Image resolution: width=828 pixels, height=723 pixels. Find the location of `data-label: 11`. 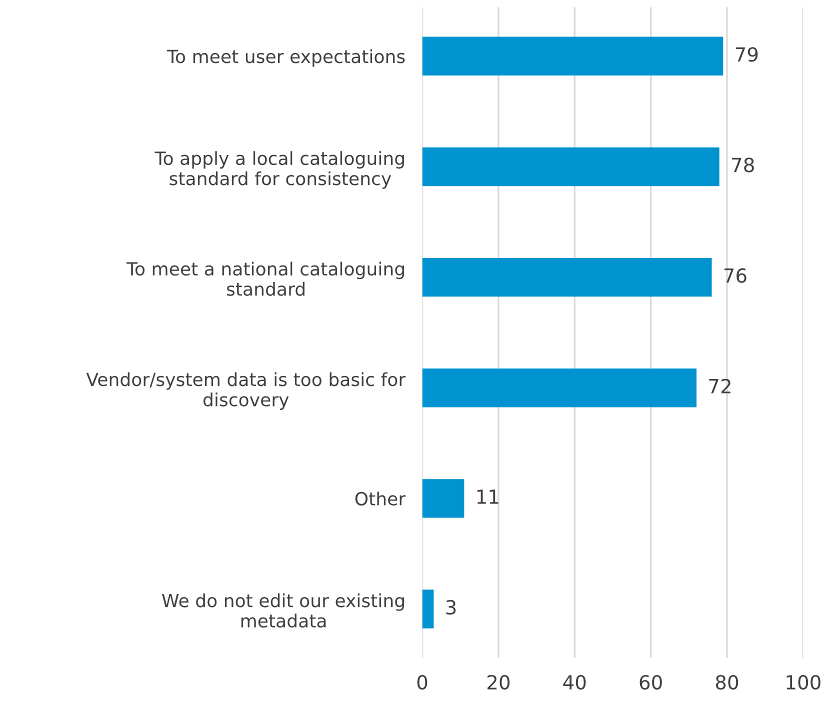

data-label: 11 is located at coordinates (487, 497).